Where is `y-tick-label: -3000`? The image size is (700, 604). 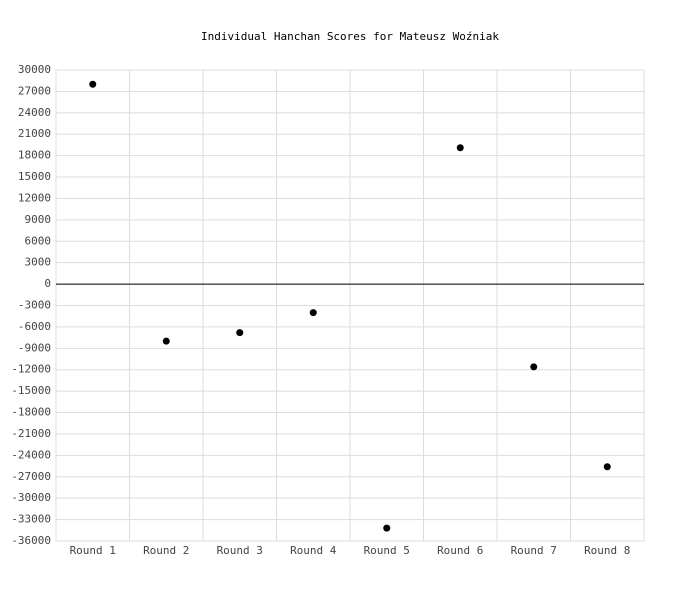
y-tick-label: -3000 is located at coordinates (34, 305).